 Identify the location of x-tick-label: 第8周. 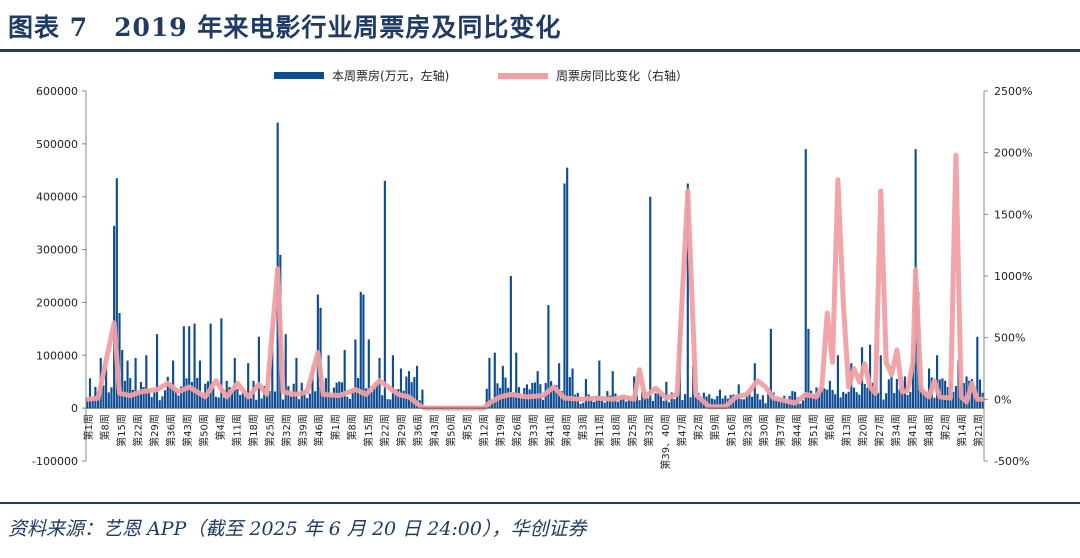
(352, 427).